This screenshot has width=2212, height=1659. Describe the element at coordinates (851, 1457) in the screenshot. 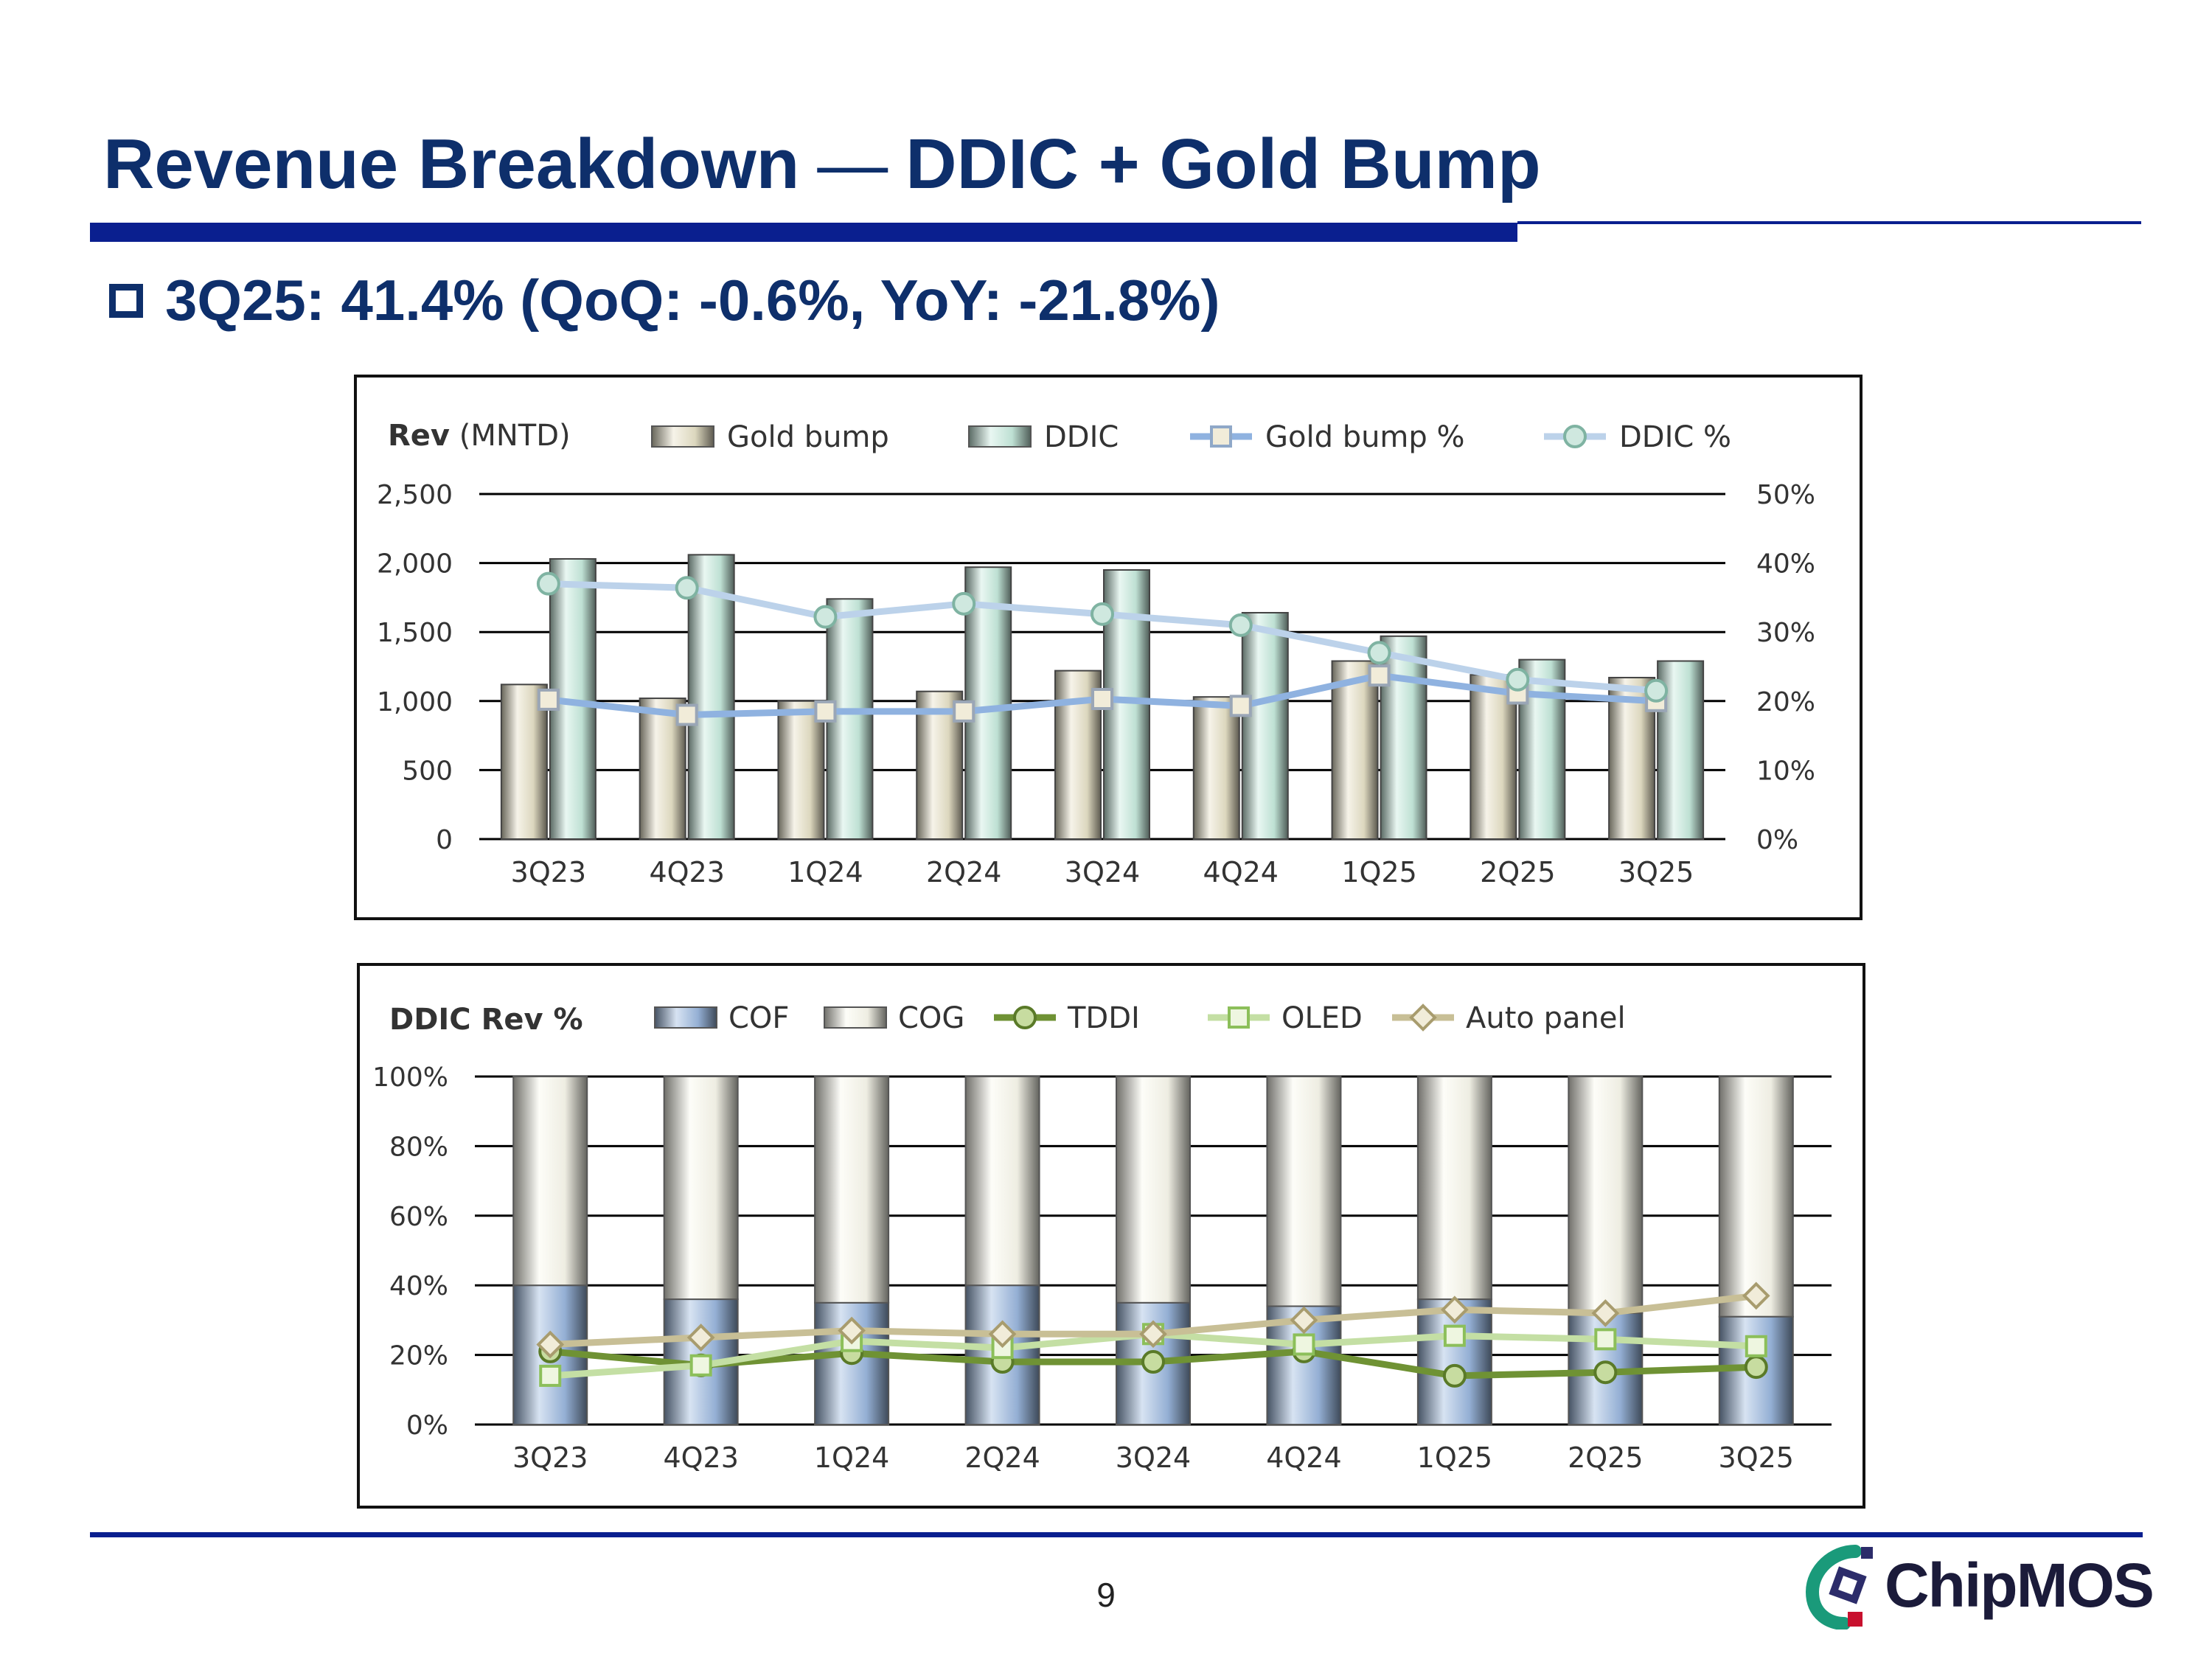

I see `x-tick-label: 1Q24` at that location.